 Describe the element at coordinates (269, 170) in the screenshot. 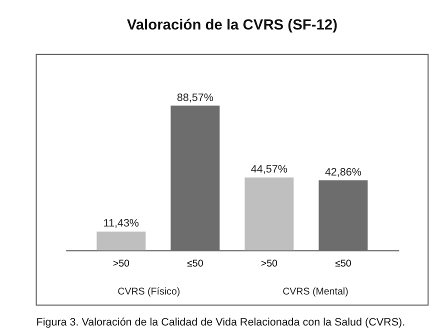

I see `data-label: 44,57%` at that location.